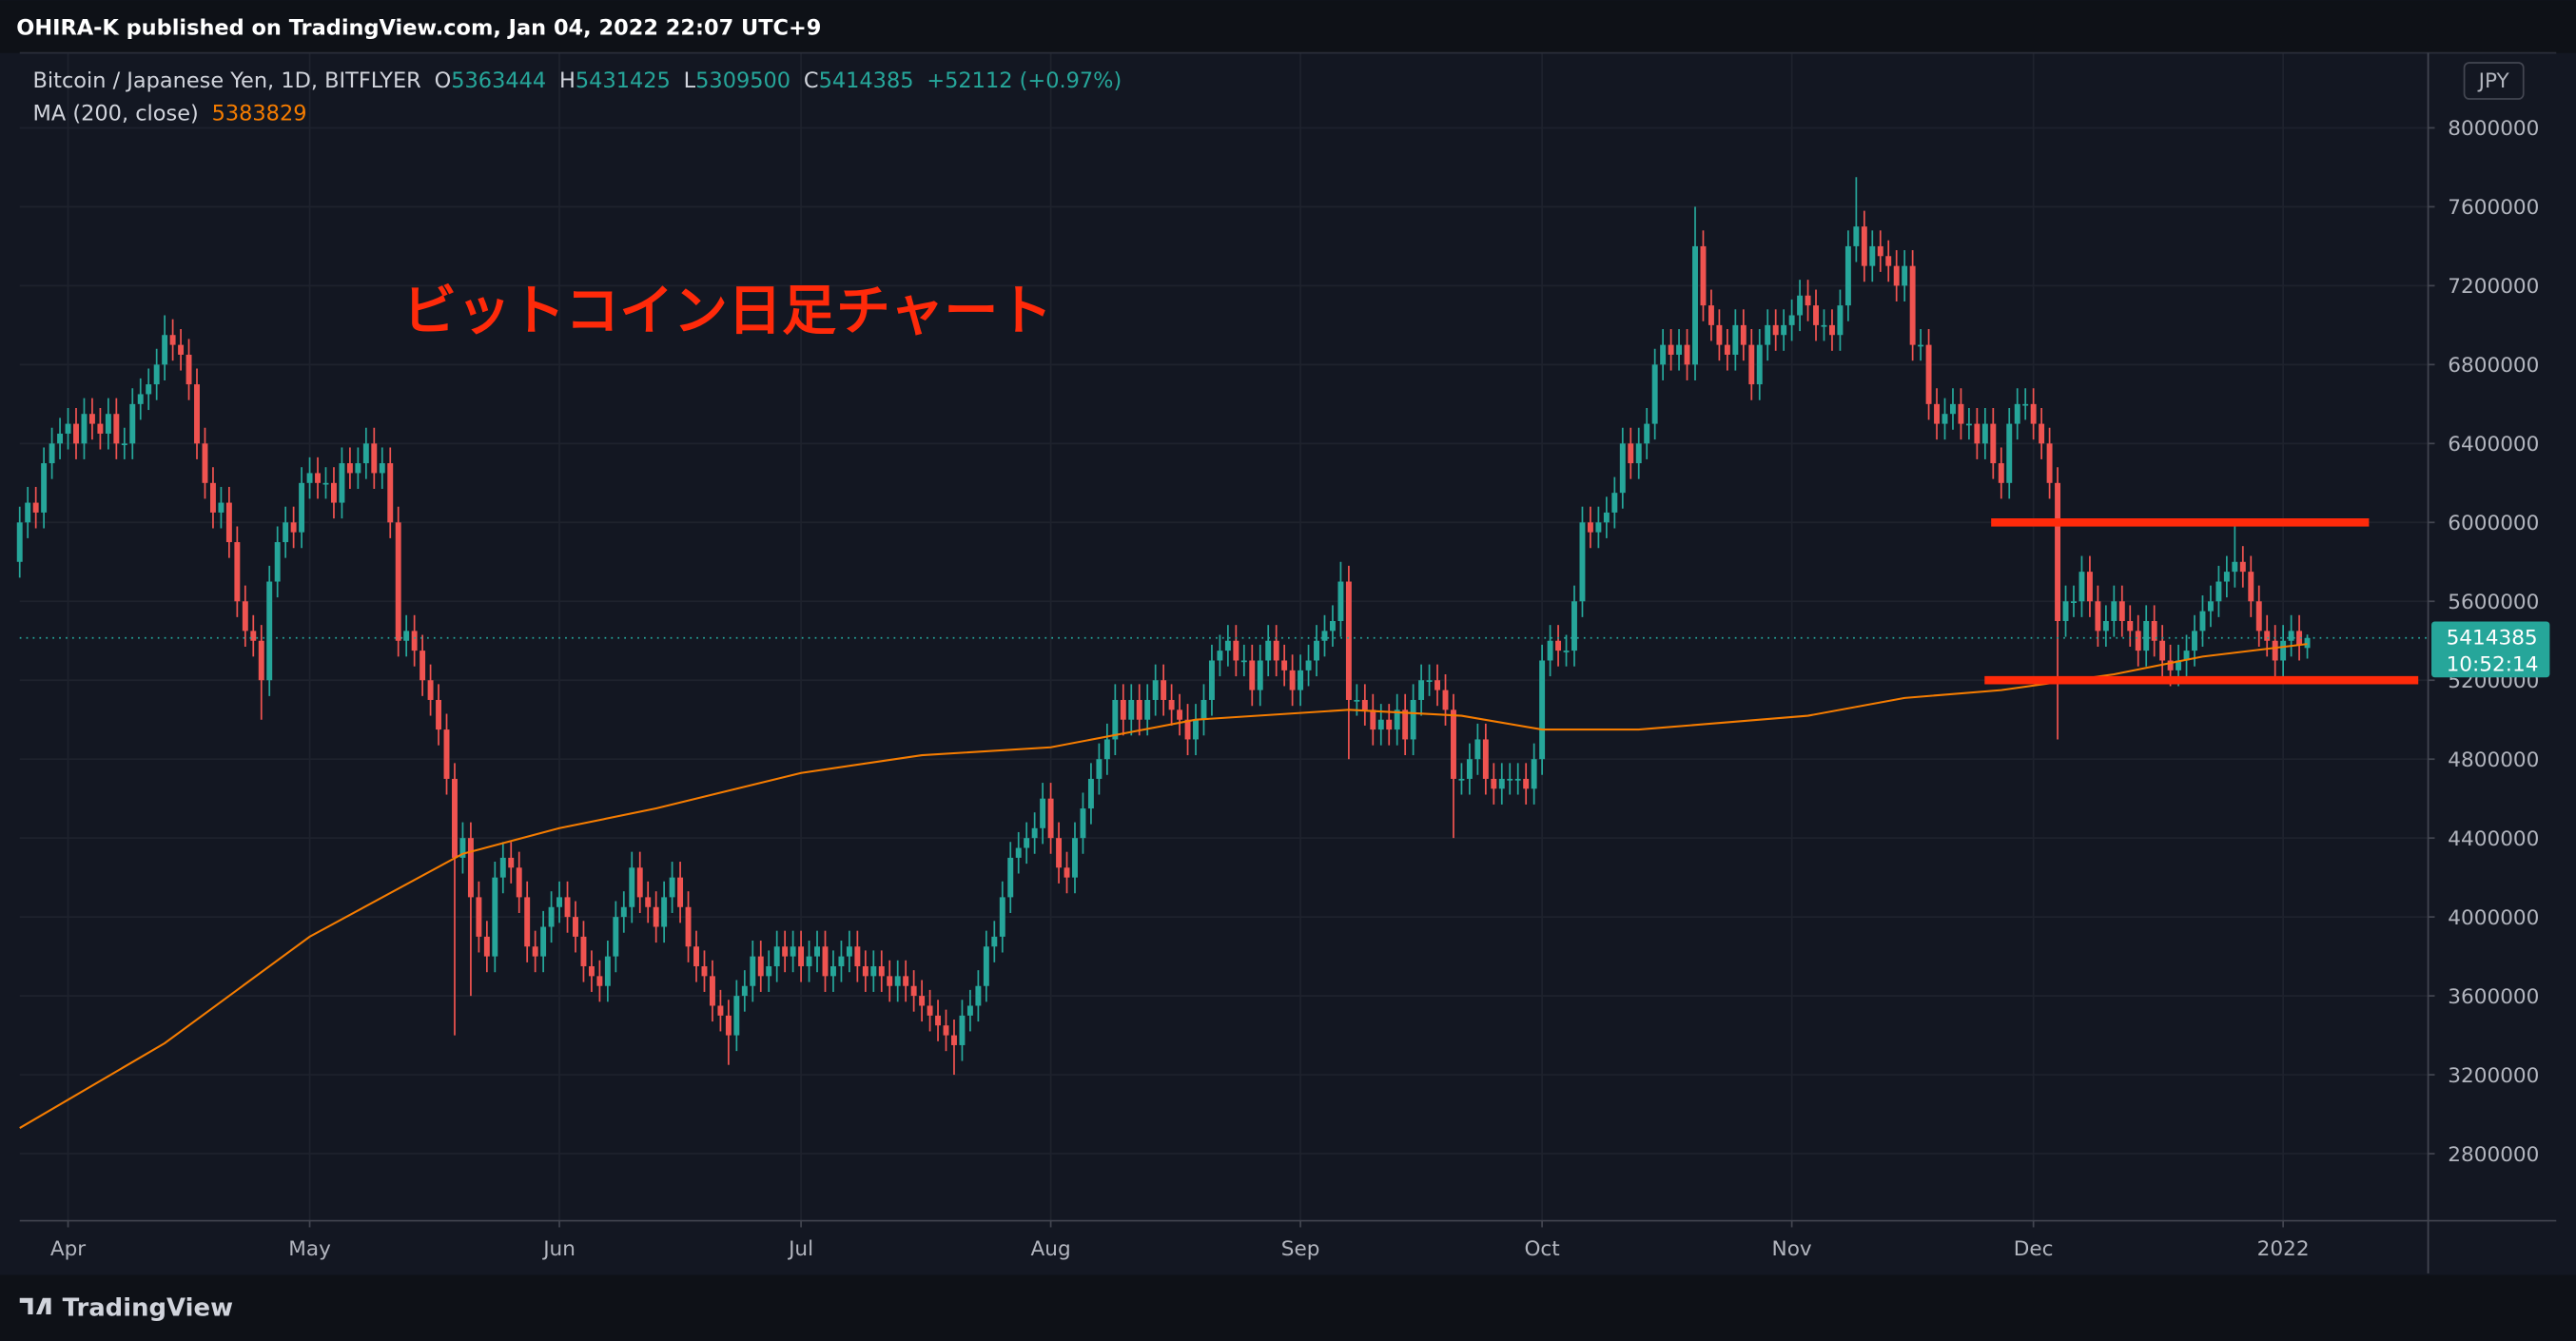  Describe the element at coordinates (2493, 664) in the screenshot. I see `countdown: 10:52:14` at that location.